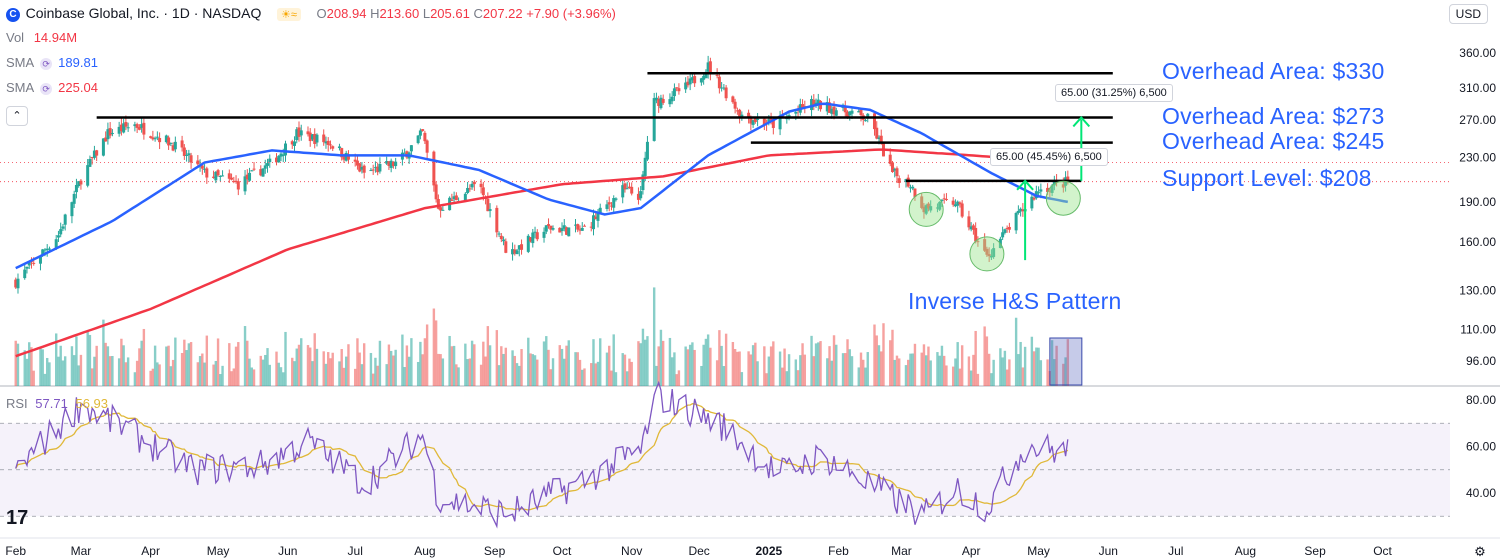 This screenshot has width=1500, height=560. Describe the element at coordinates (143, 13) in the screenshot. I see `symbol-title: Coinbase Global, Inc. · 1D · NASDAQ` at that location.